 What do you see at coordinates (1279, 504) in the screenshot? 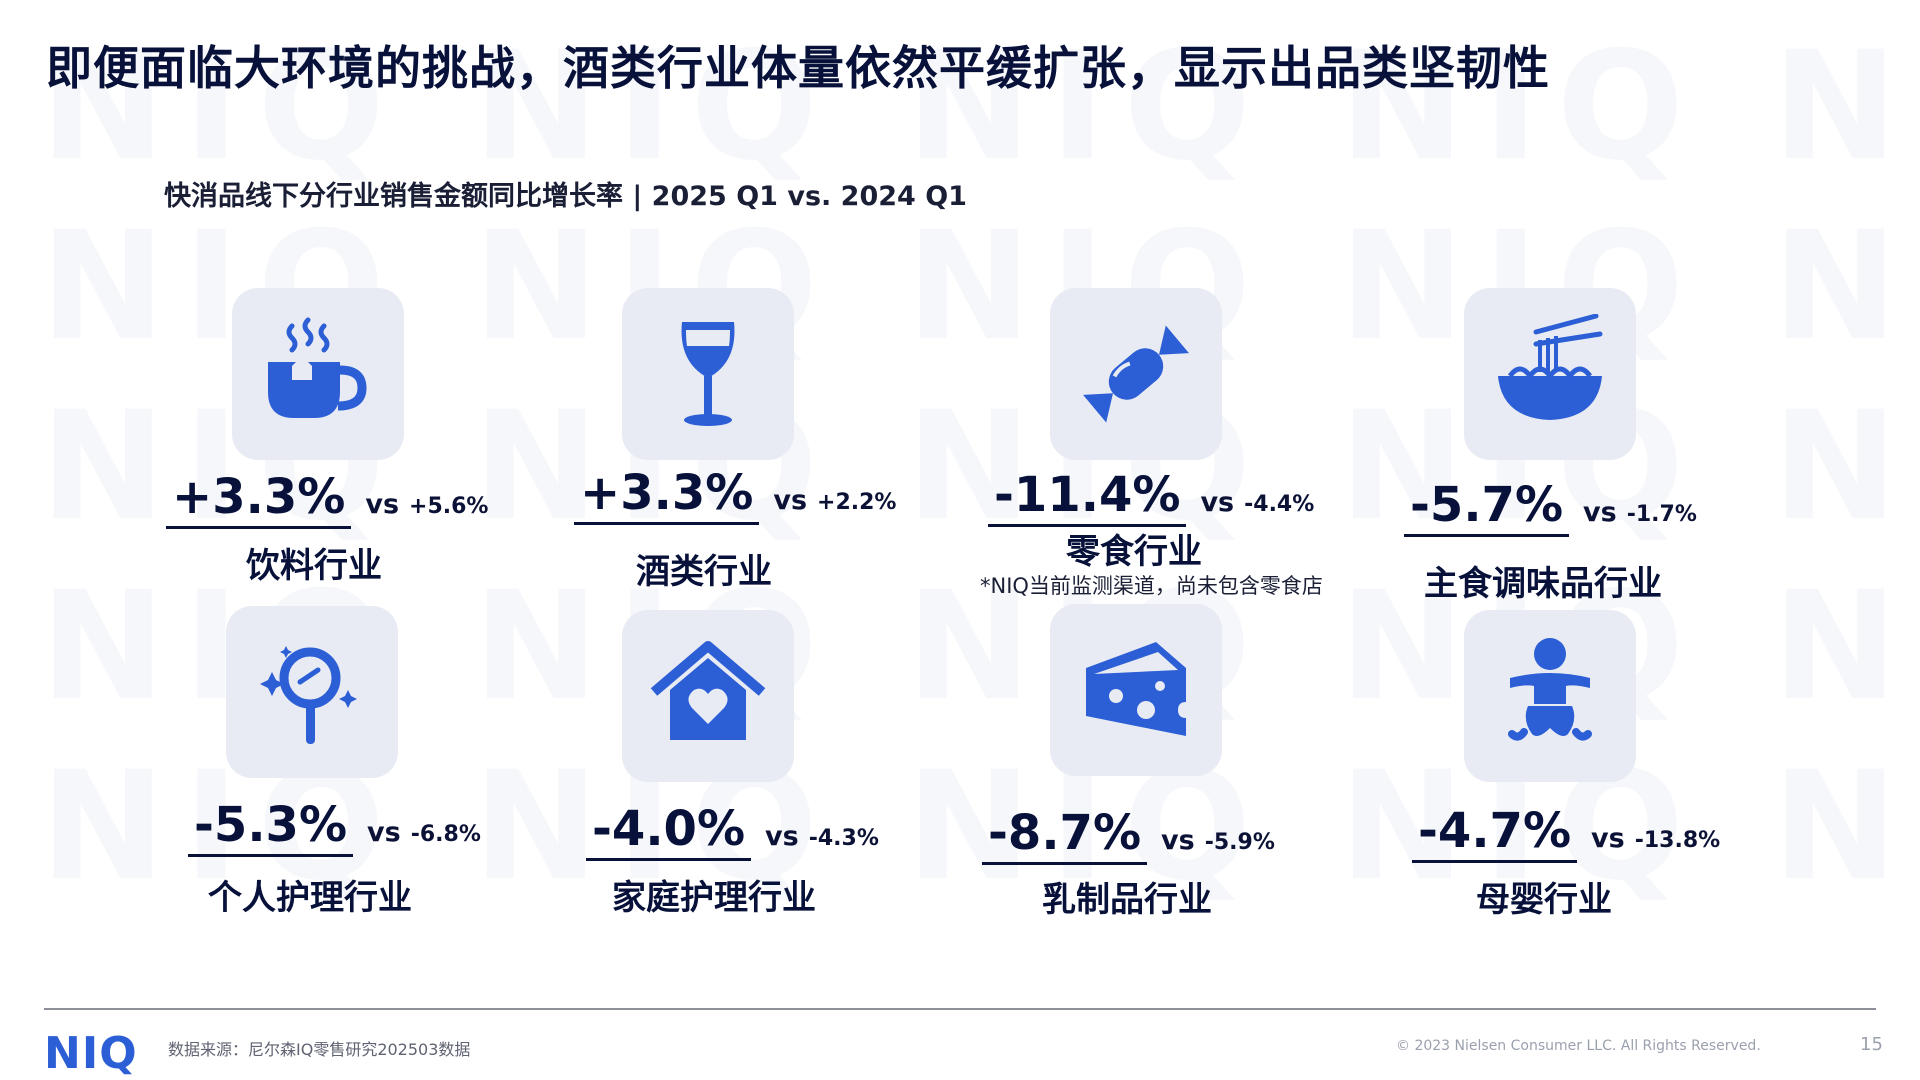
I see `prior-growth-value: -4.4%` at bounding box center [1279, 504].